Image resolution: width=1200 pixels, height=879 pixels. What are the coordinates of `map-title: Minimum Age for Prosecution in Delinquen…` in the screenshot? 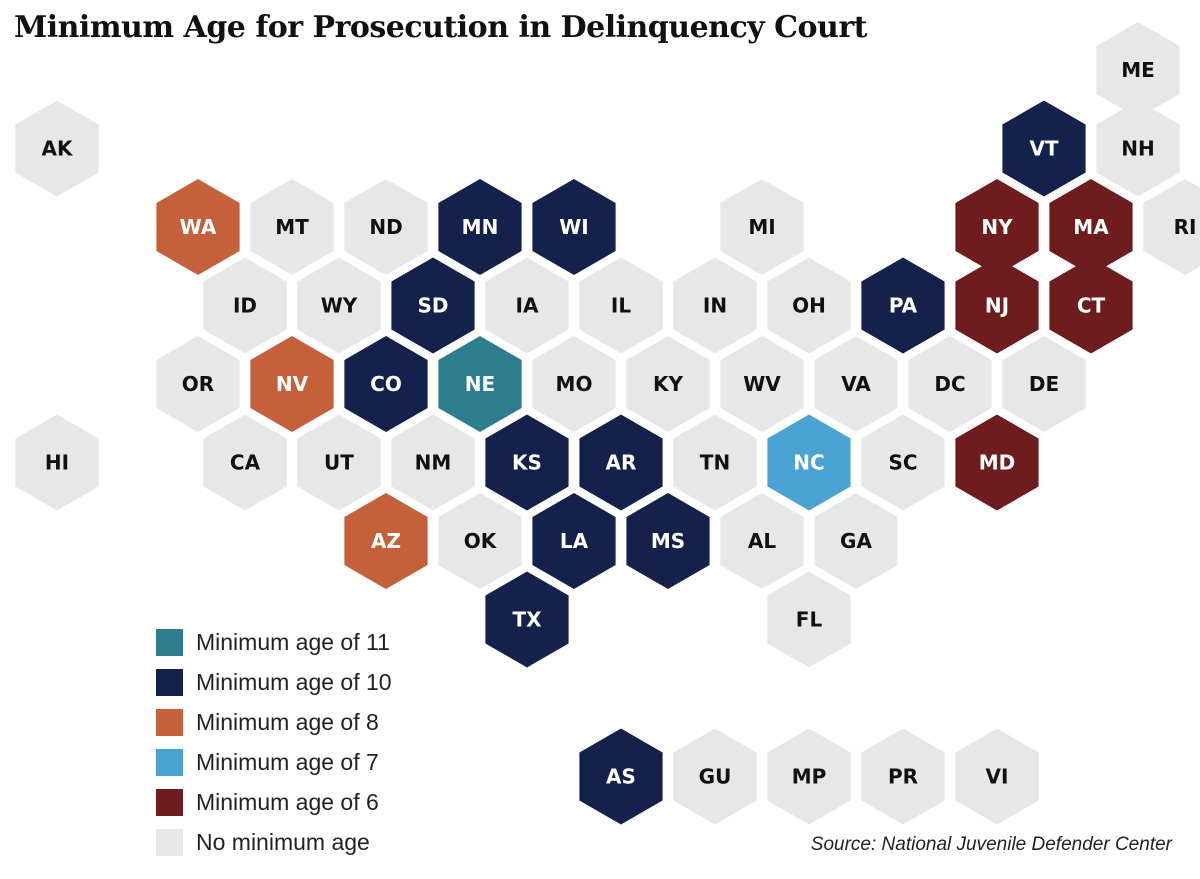 It's located at (441, 27).